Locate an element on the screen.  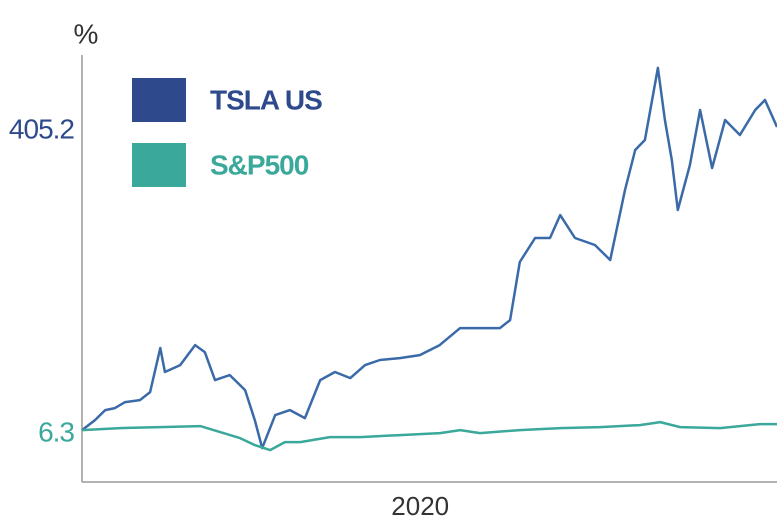
y-tick-label: 6.3 is located at coordinates (56, 431).